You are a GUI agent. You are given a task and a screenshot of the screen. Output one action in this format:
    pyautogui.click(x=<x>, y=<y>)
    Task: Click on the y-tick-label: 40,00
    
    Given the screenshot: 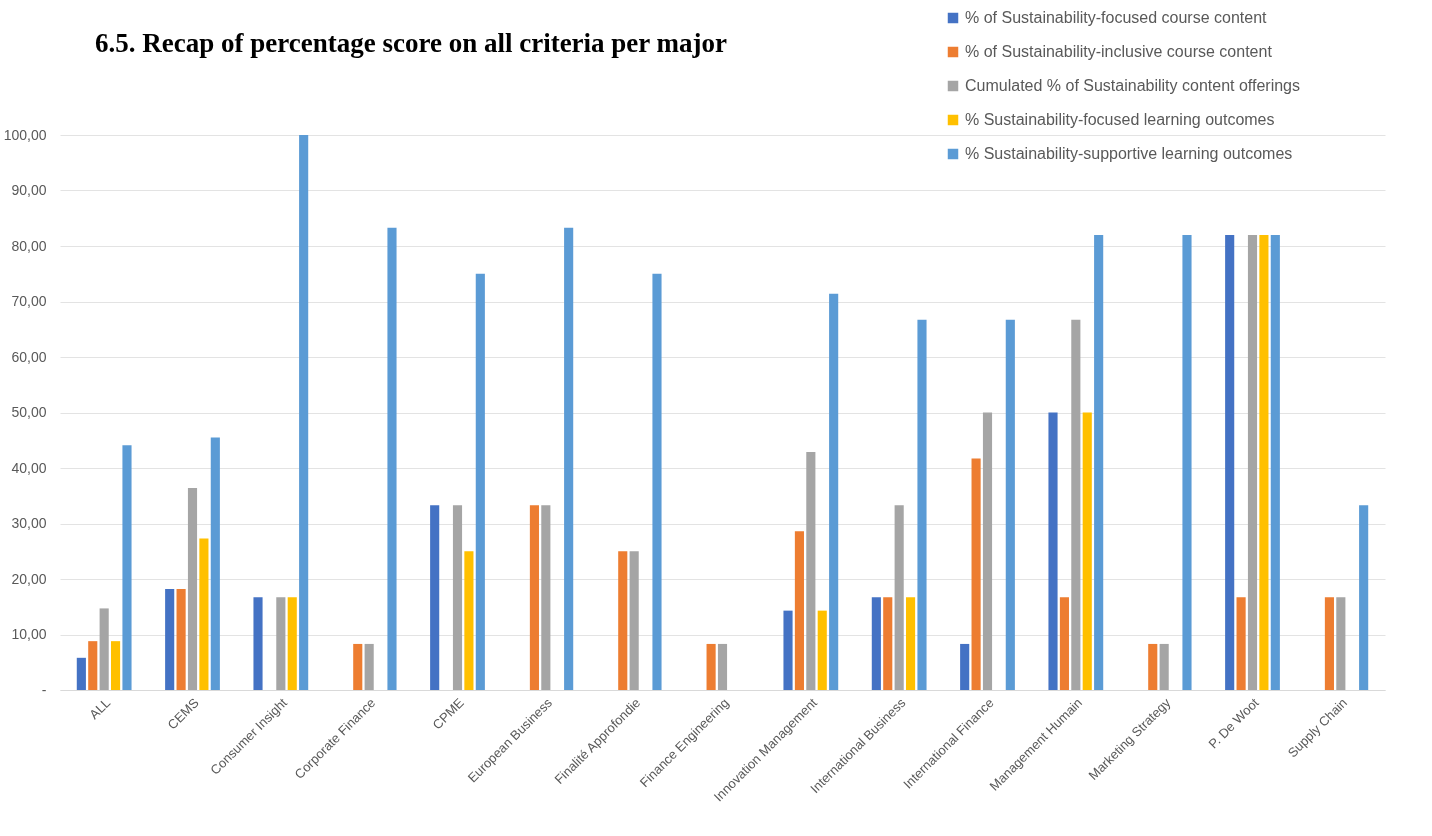 What is the action you would take?
    pyautogui.click(x=29, y=467)
    